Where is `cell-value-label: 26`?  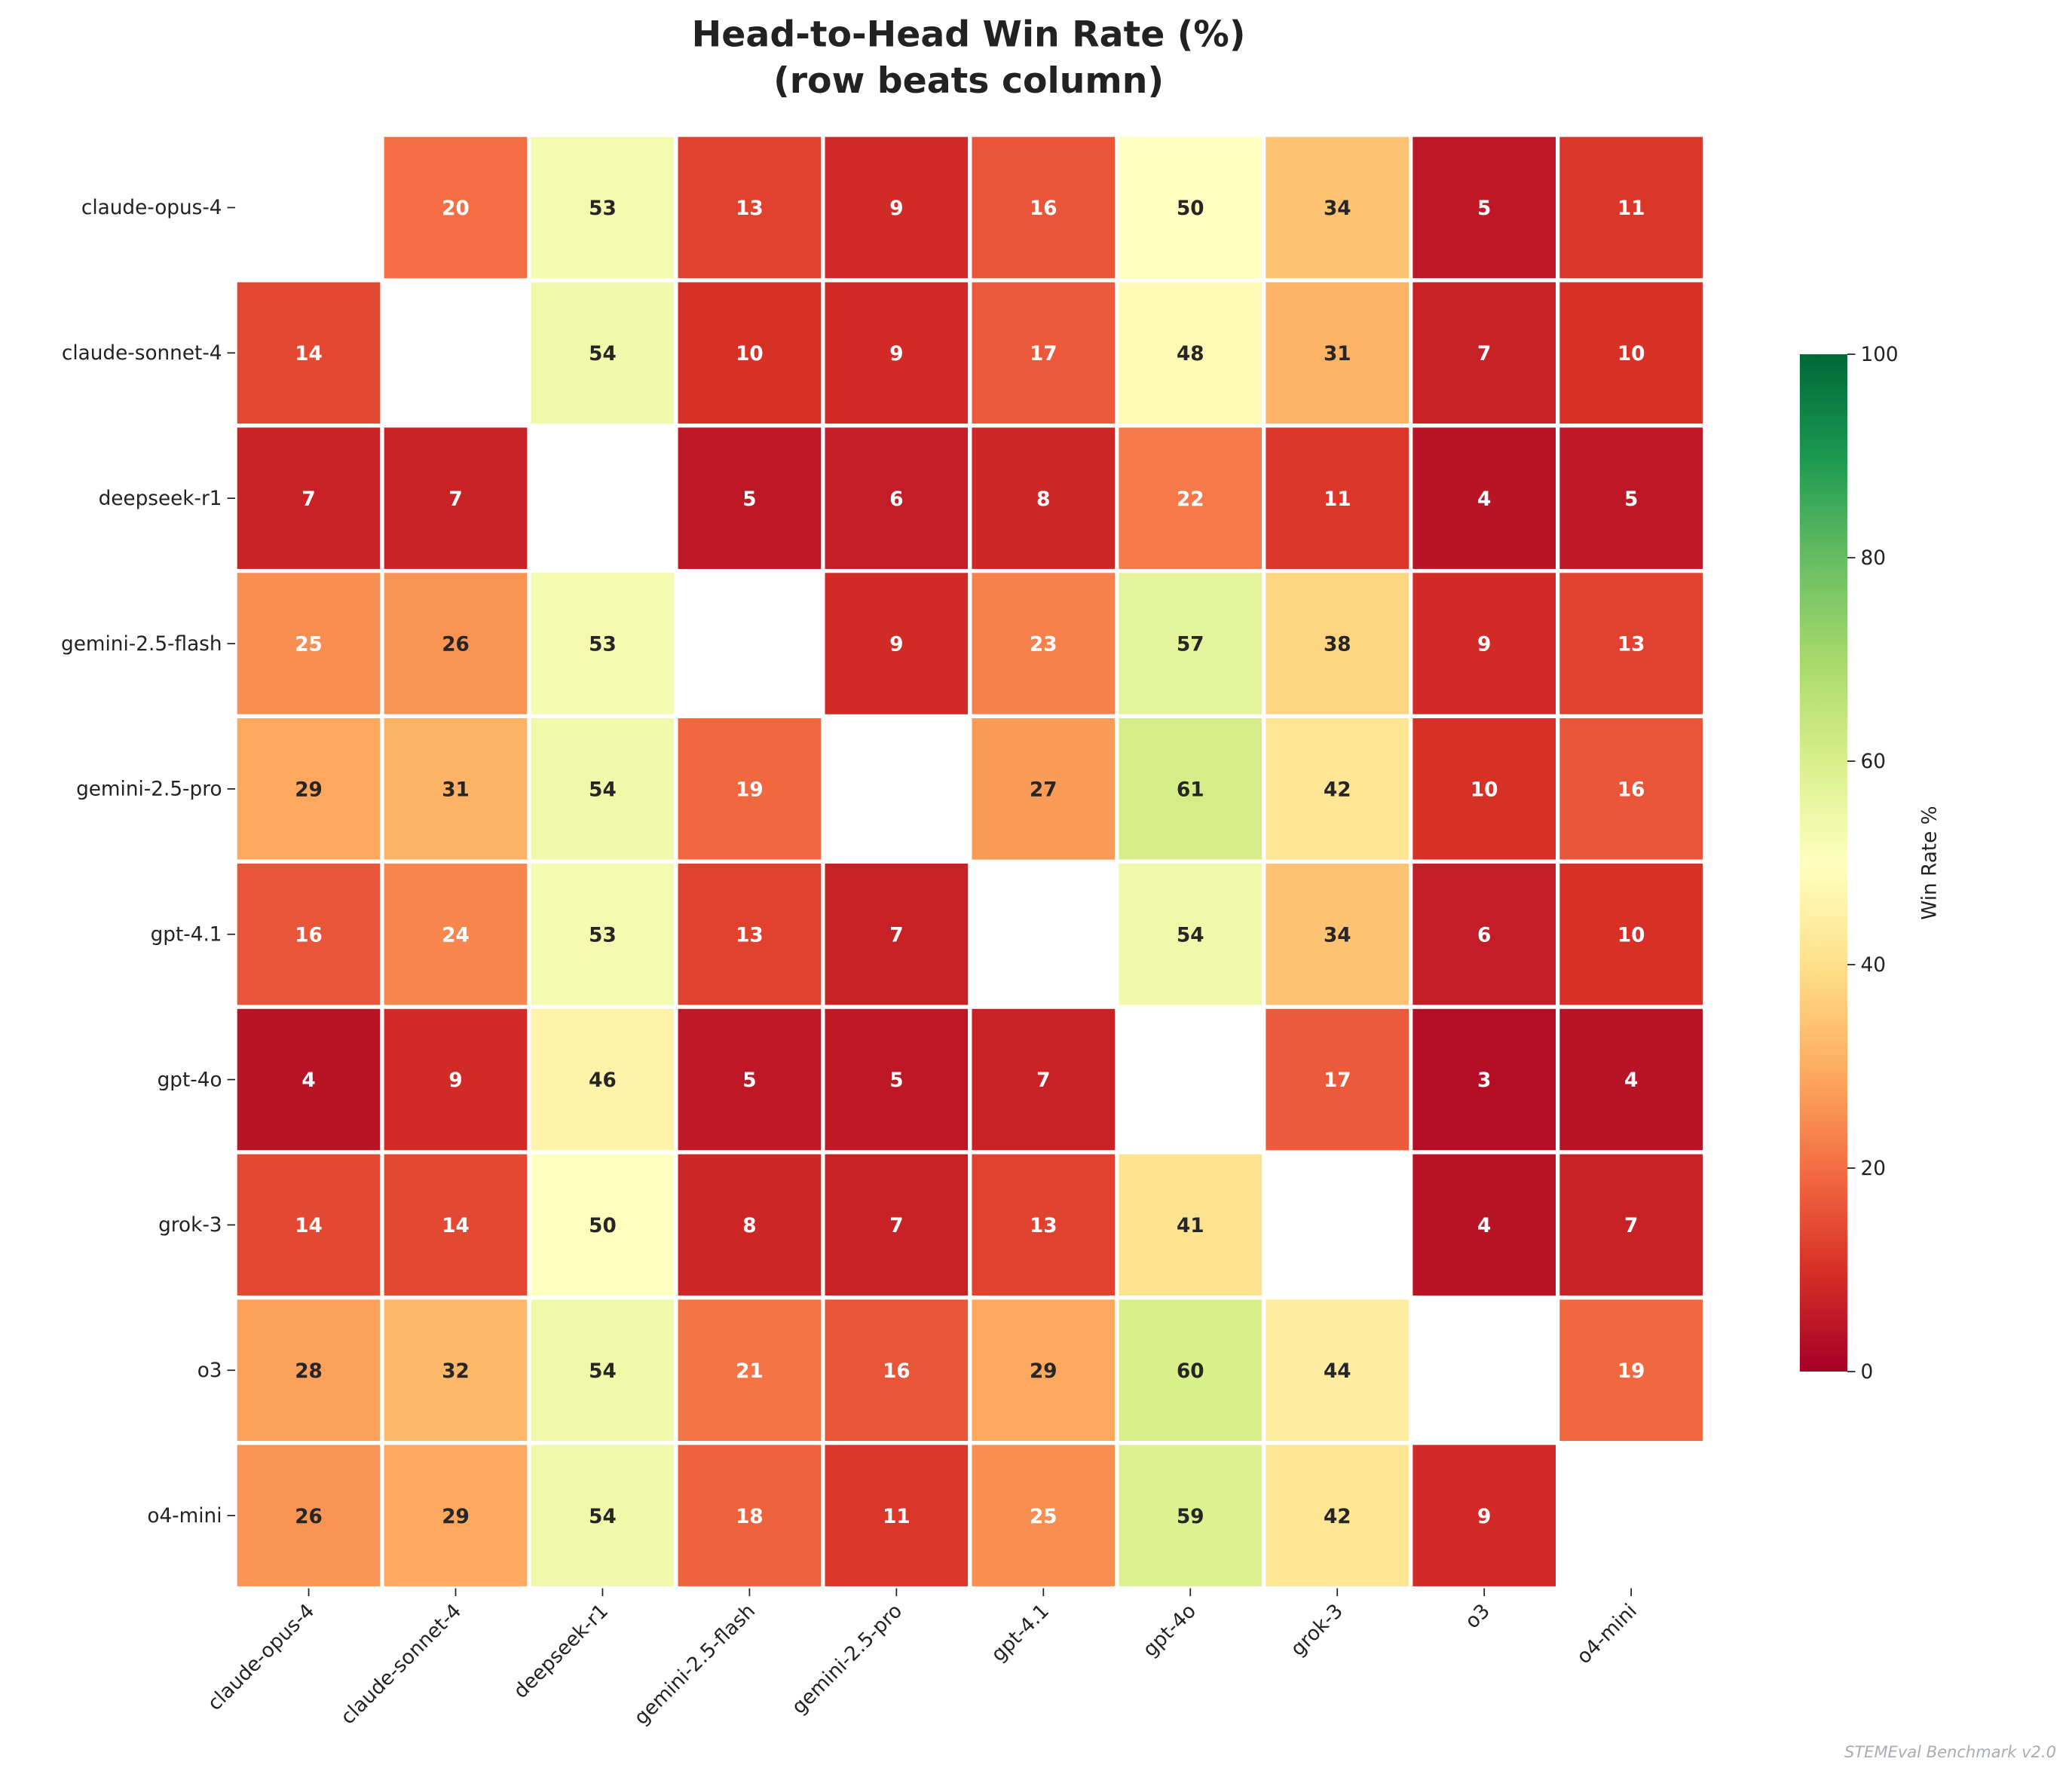
cell-value-label: 26 is located at coordinates (309, 1517).